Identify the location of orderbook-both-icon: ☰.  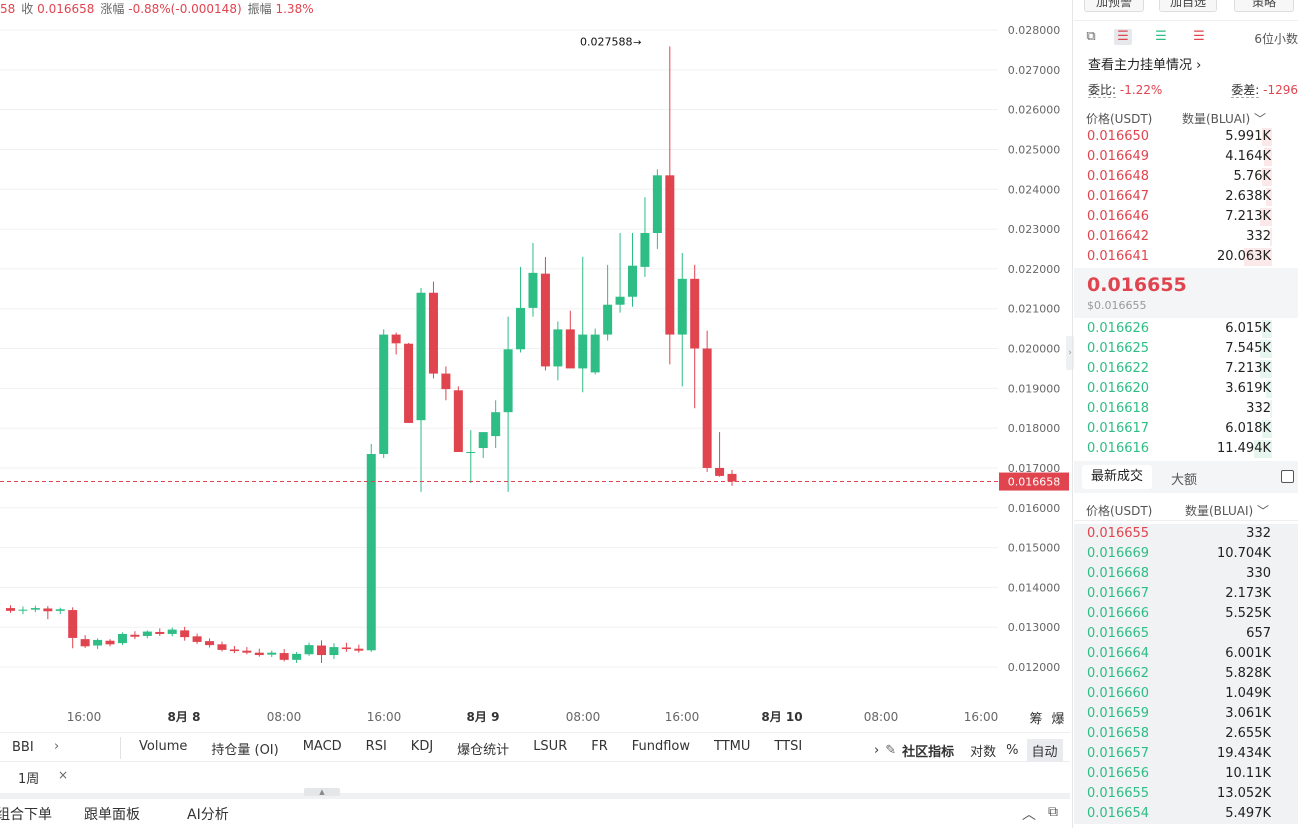
(1123, 37).